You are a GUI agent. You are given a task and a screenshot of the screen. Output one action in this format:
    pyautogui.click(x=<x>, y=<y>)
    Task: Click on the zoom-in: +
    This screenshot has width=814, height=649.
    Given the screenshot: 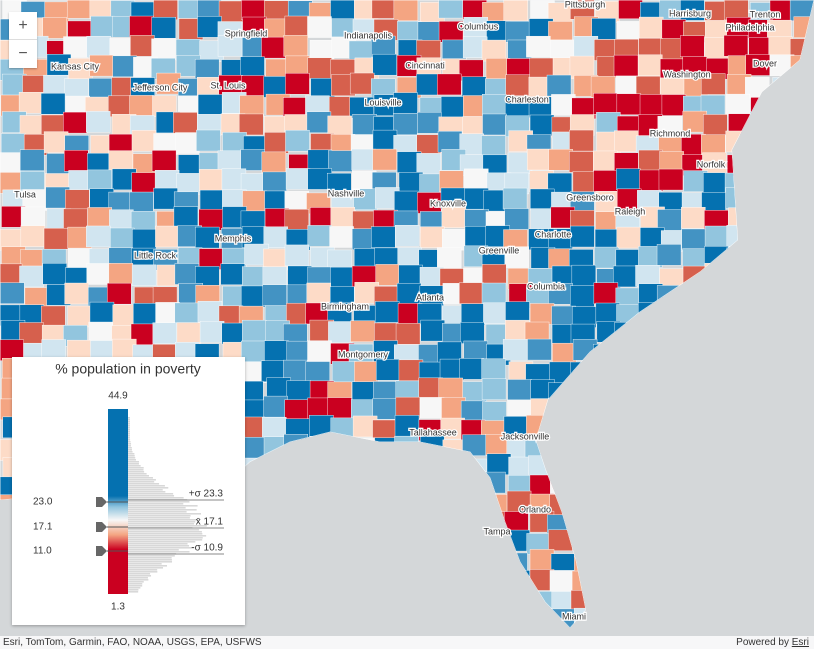 What is the action you would take?
    pyautogui.click(x=23, y=26)
    